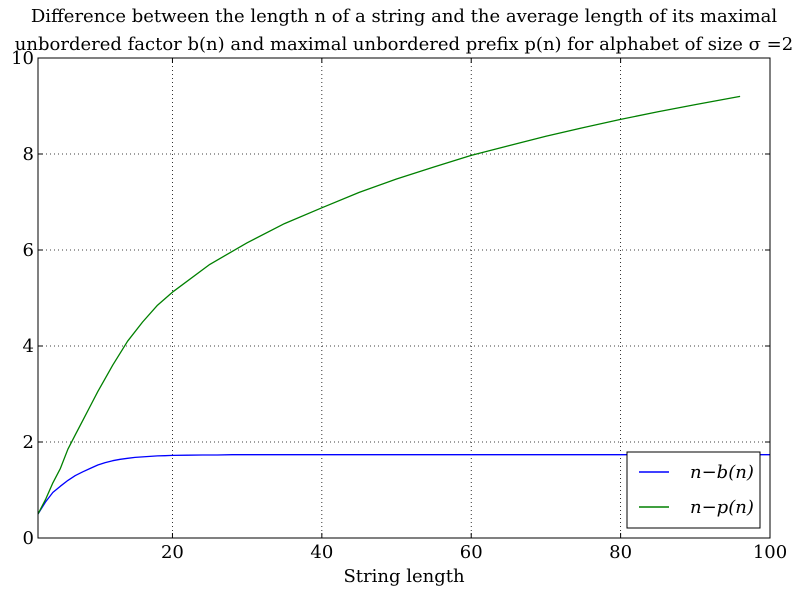 The image size is (800, 600). I want to click on x-axis-label: String length, so click(404, 576).